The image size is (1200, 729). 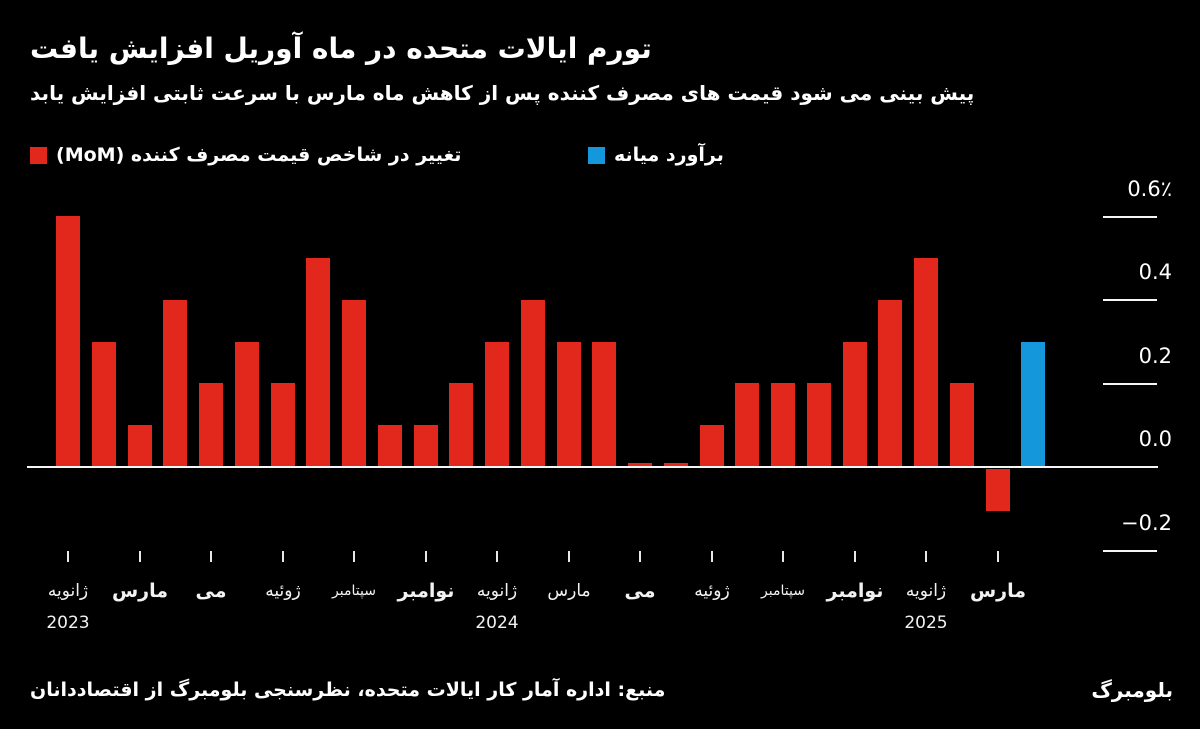 What do you see at coordinates (855, 591) in the screenshot?
I see `x-label-22: نوامبر` at bounding box center [855, 591].